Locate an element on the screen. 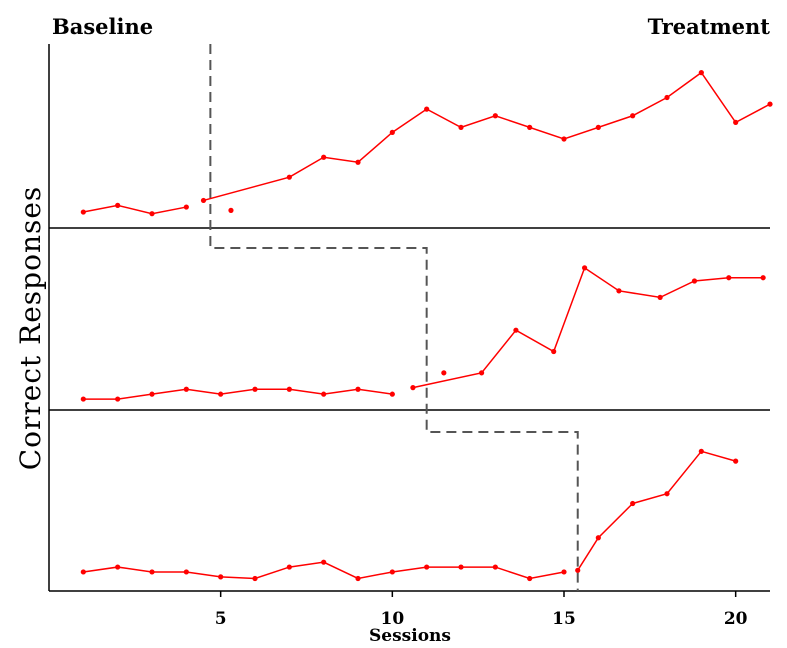 Image resolution: width=787 pixels, height=648 pixels. panel-1-isolated-point is located at coordinates (231, 210).